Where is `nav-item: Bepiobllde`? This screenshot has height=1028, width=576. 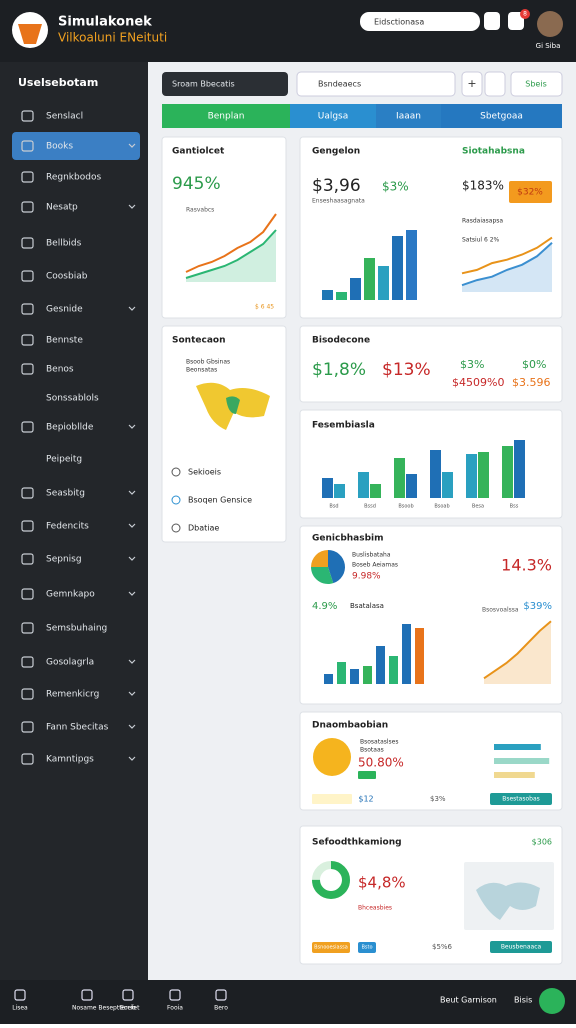 nav-item: Bepiobllde is located at coordinates (70, 428).